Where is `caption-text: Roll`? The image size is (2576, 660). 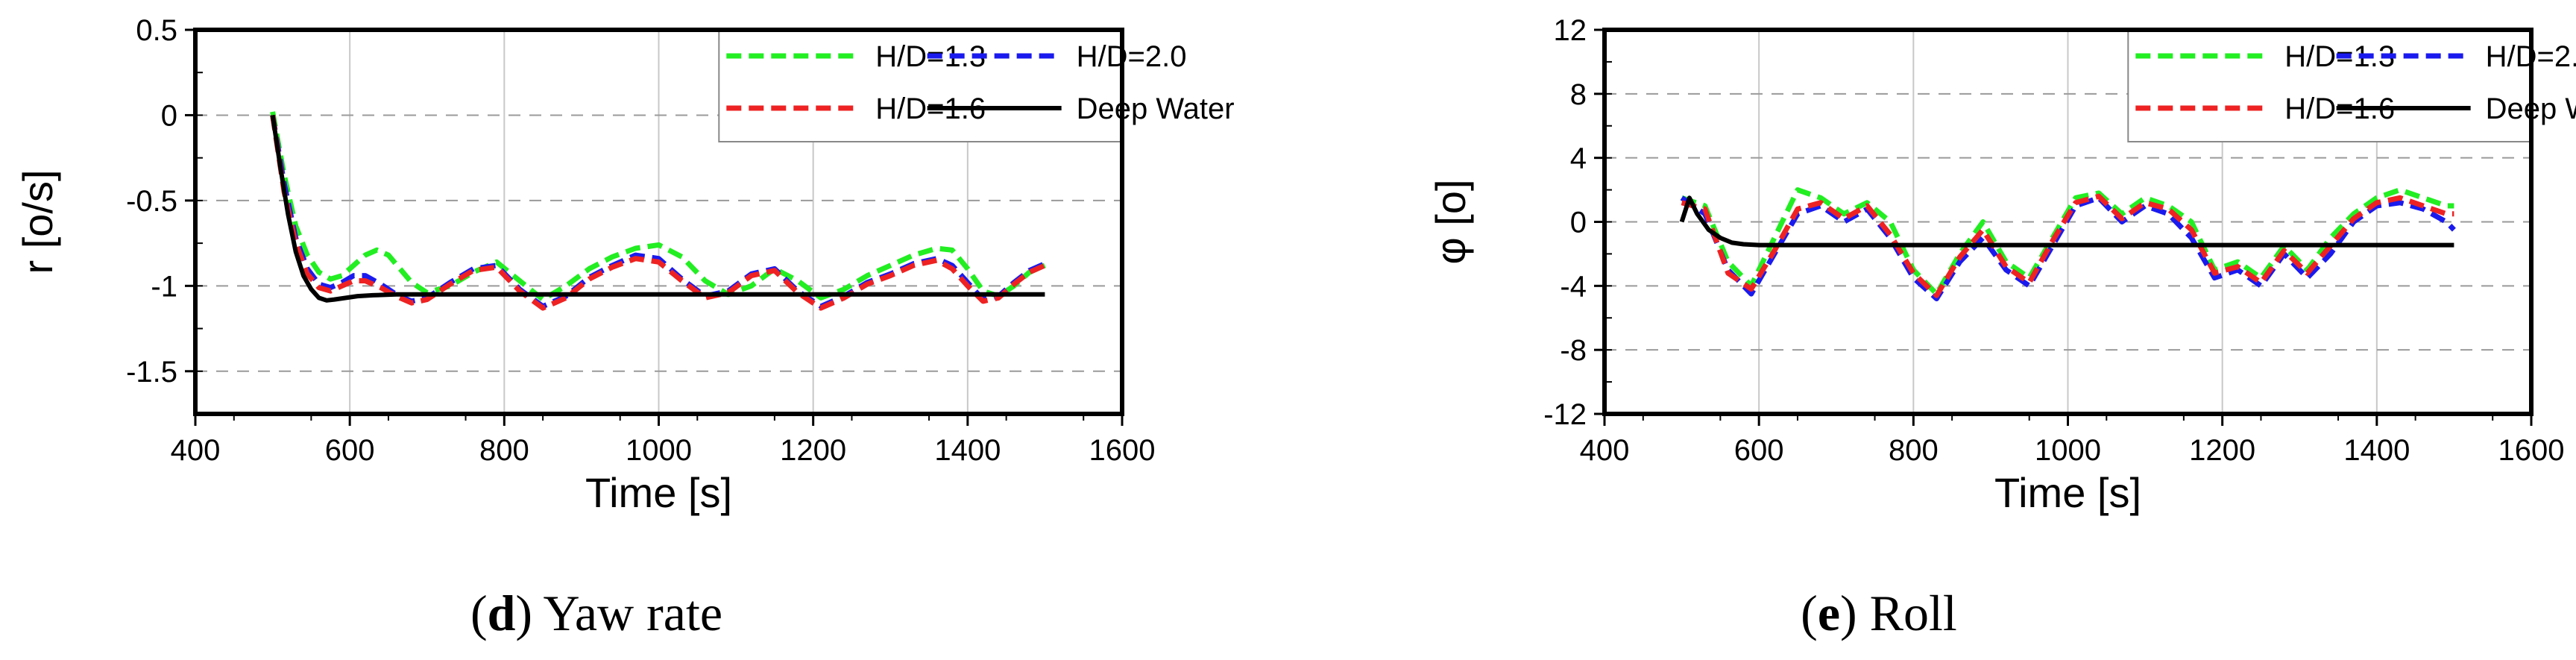
caption-text: Roll is located at coordinates (1913, 613).